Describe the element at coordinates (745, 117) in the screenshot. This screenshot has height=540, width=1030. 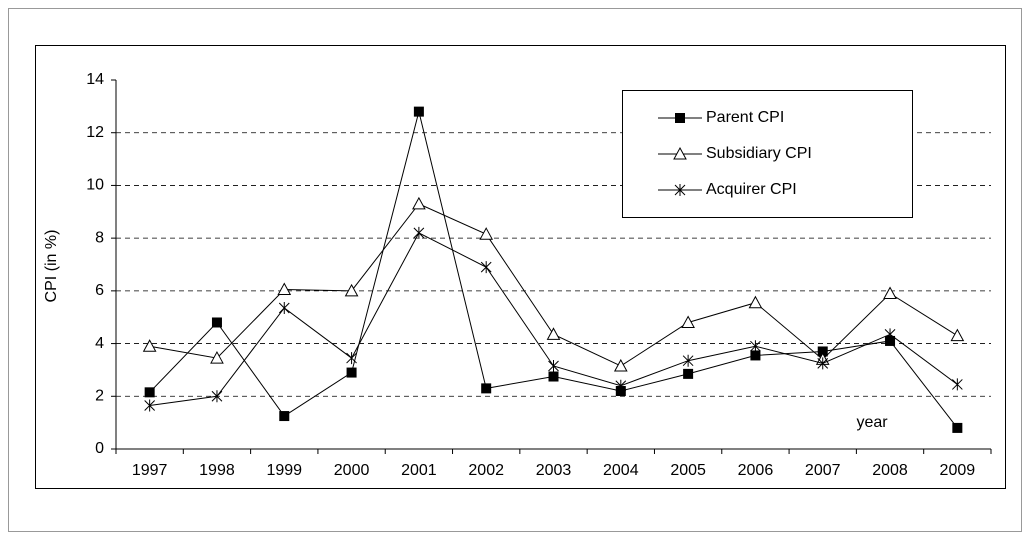
I see `legend-label: Parent CPI` at that location.